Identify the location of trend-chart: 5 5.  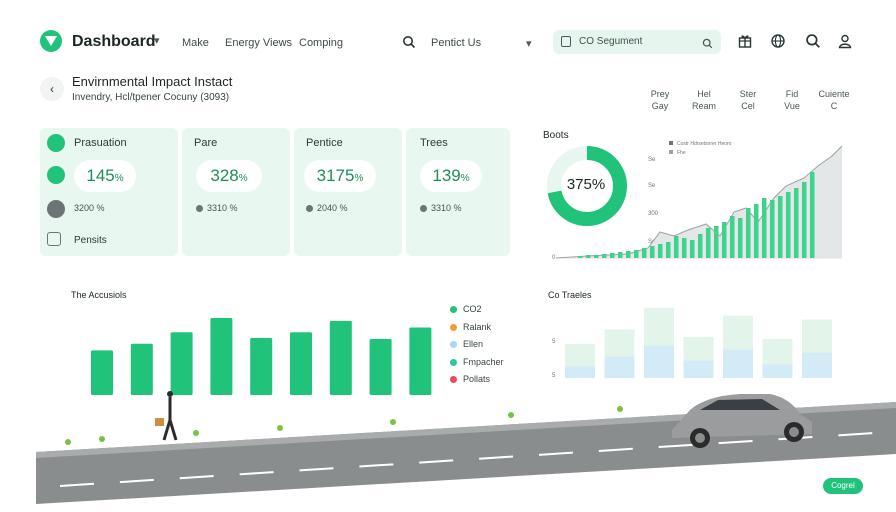
(698, 341).